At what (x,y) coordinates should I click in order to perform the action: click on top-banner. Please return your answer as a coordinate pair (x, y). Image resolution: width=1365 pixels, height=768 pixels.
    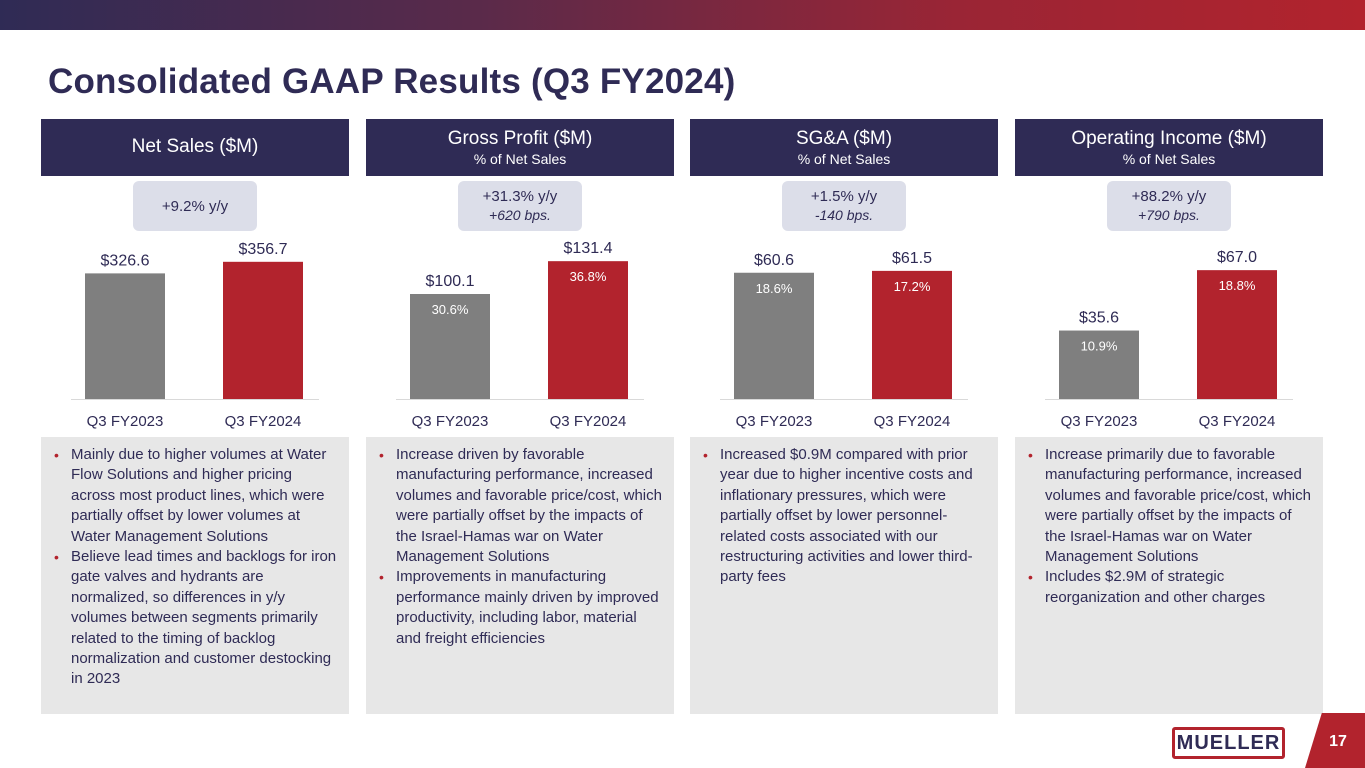
    Looking at the image, I should click on (682, 15).